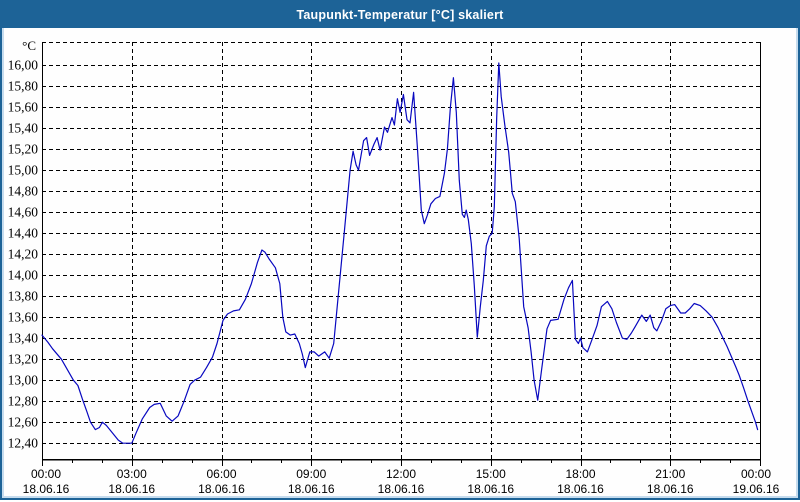  What do you see at coordinates (221, 474) in the screenshot?
I see `x-tick-time-label: 06:00` at bounding box center [221, 474].